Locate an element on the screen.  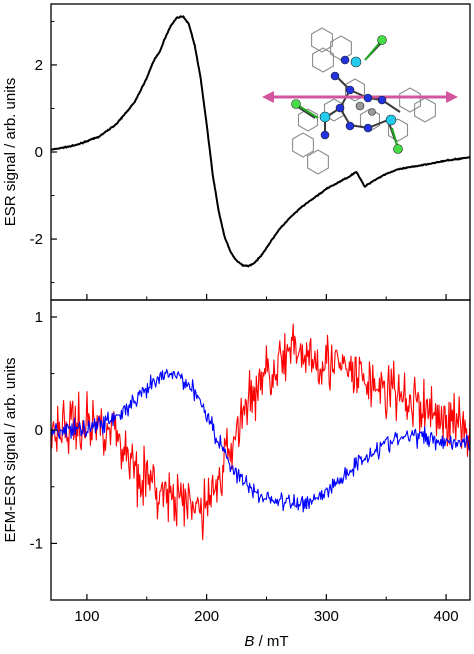
y-tick-label: 1 is located at coordinates (39, 317).